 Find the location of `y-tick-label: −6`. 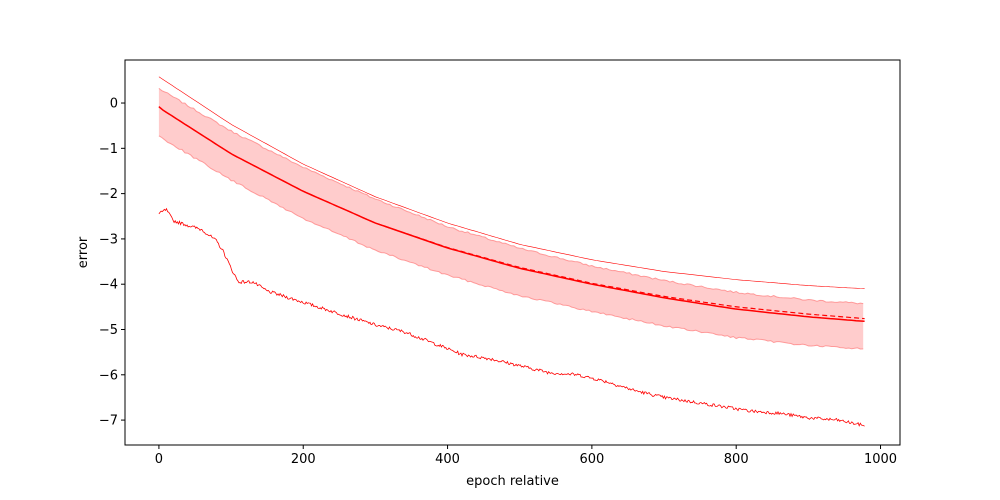

y-tick-label: −6 is located at coordinates (108, 375).